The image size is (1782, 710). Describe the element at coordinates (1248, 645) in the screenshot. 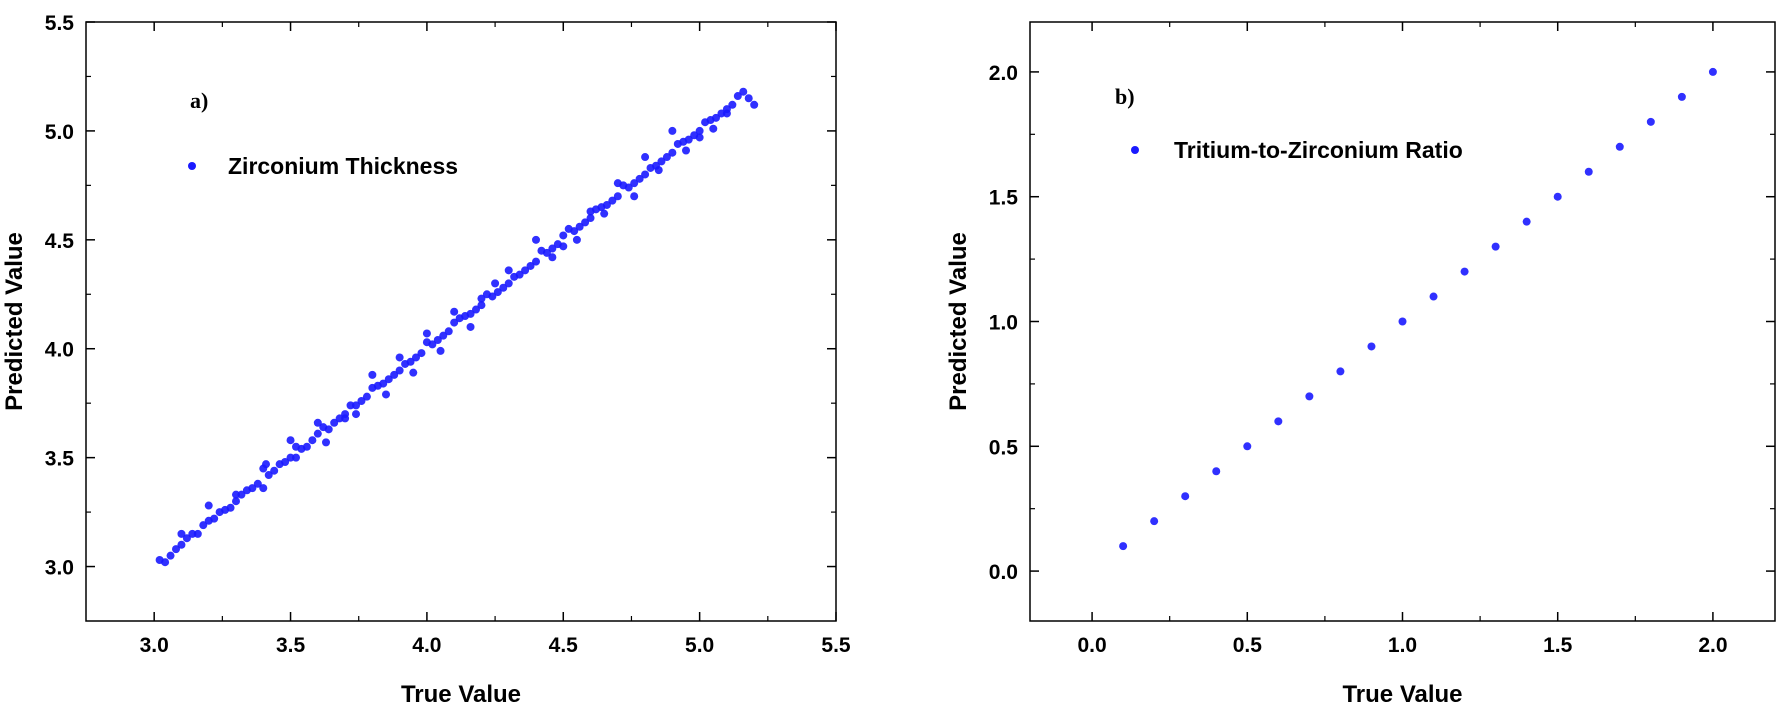

I see `x-tick-label: 0.5` at that location.